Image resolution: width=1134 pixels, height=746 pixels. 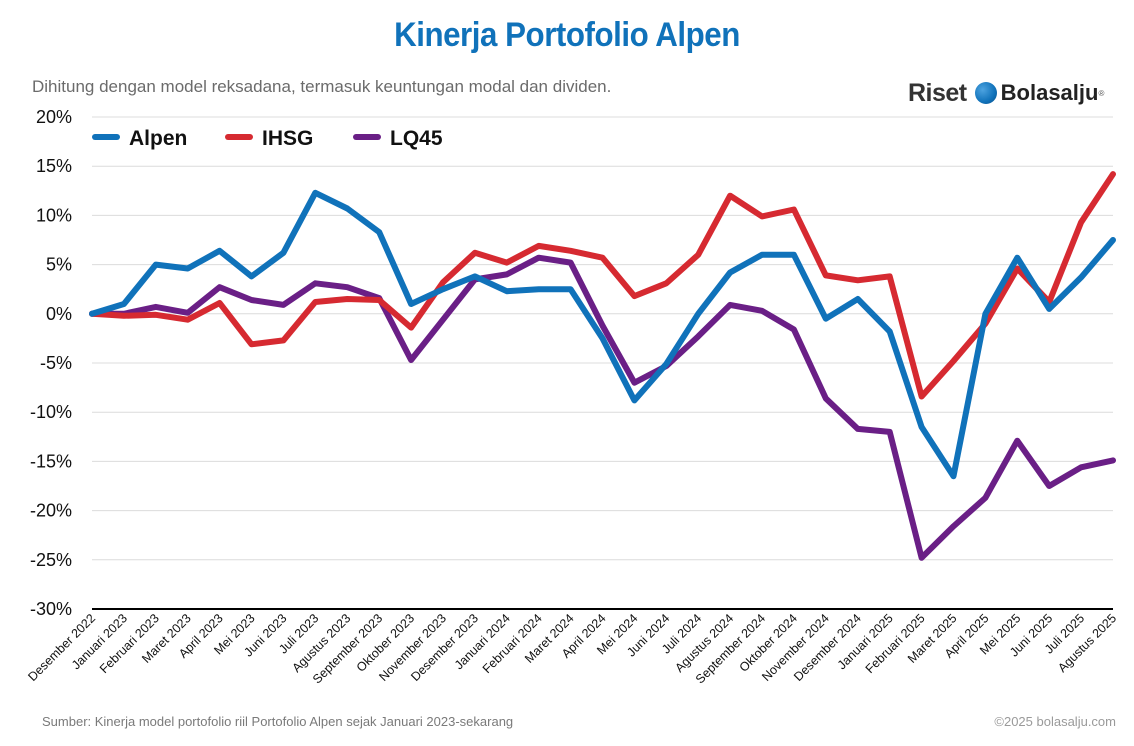 I want to click on y-tick-label: -10%, so click(x=51, y=412).